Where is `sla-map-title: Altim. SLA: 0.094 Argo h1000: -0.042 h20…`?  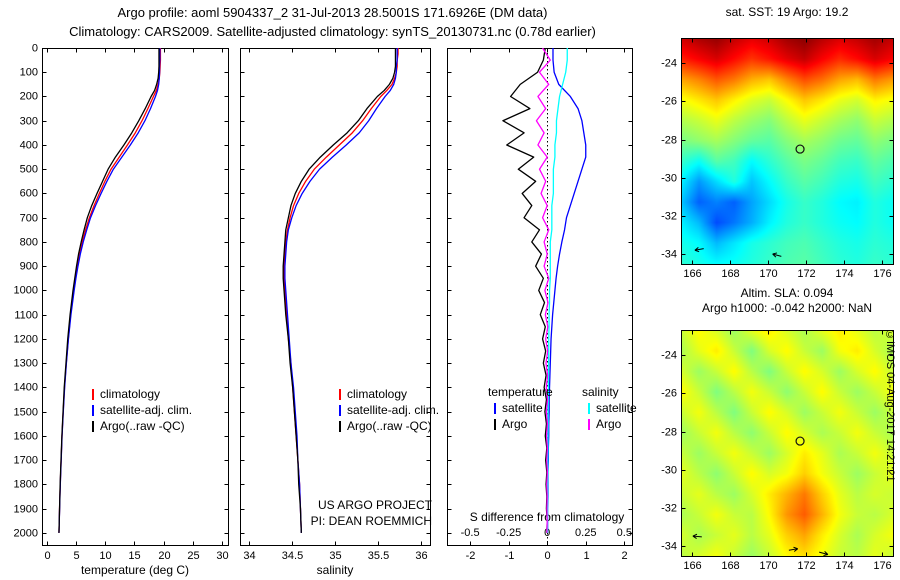
sla-map-title: Altim. SLA: 0.094 Argo h1000: -0.042 h20… is located at coordinates (787, 301).